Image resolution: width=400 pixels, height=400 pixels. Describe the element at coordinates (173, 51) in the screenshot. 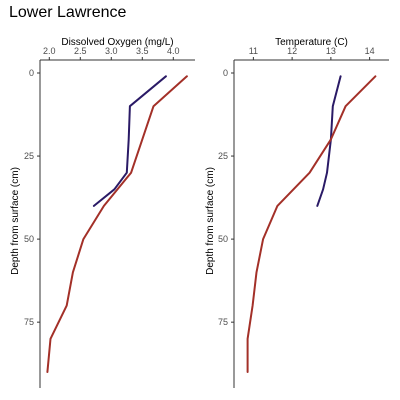

I see `x-tick-label: 4.0` at that location.